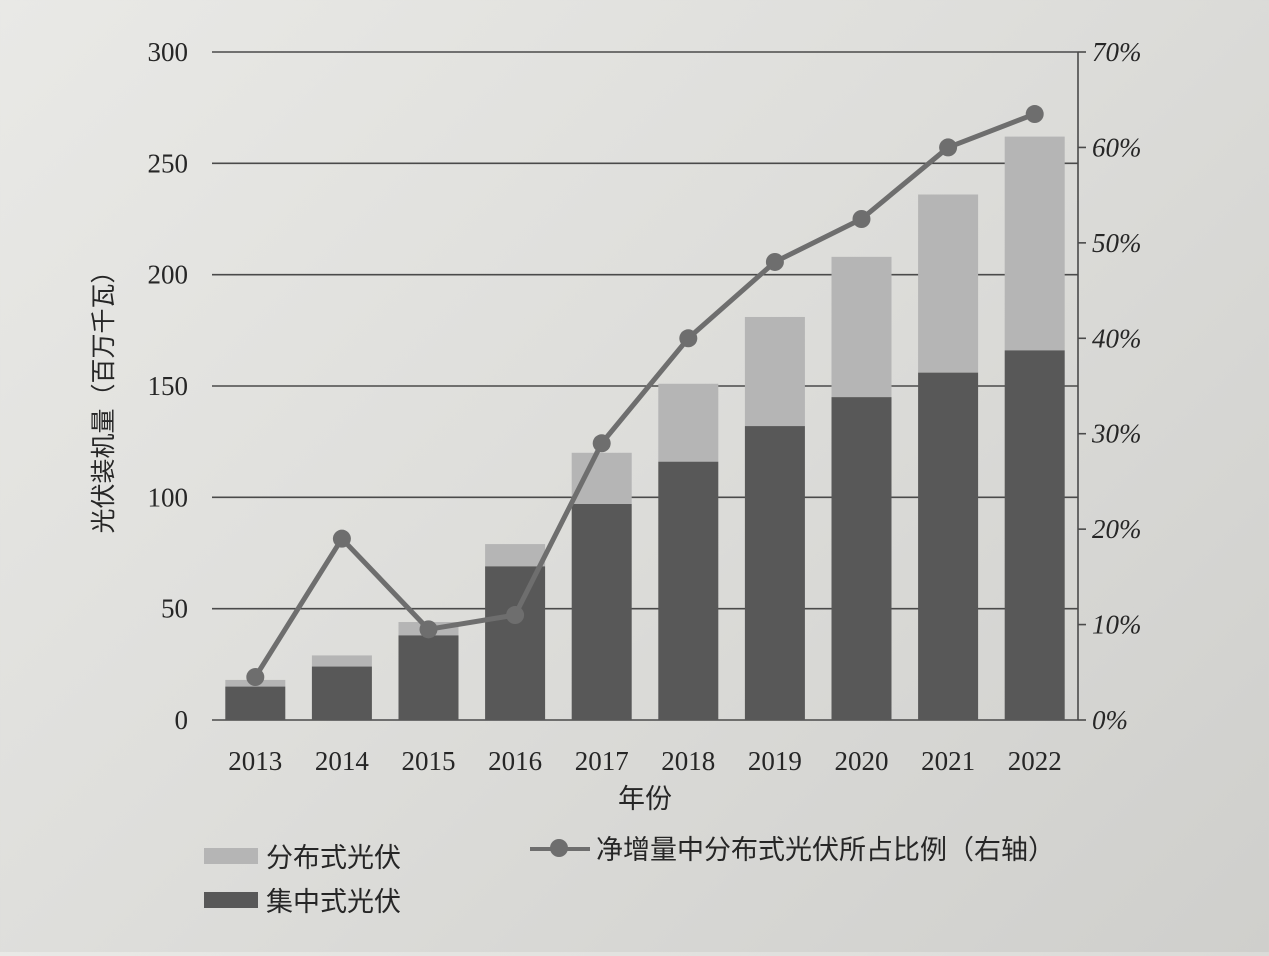  I want to click on x-tick-label: 2019, so click(775, 761).